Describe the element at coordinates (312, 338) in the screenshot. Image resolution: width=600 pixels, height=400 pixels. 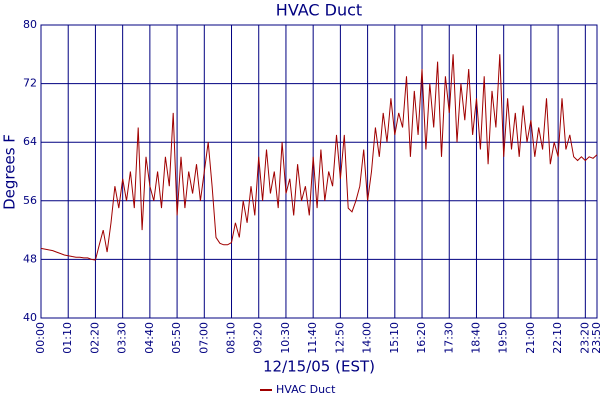
I see `x-tick-label: 11:40` at that location.